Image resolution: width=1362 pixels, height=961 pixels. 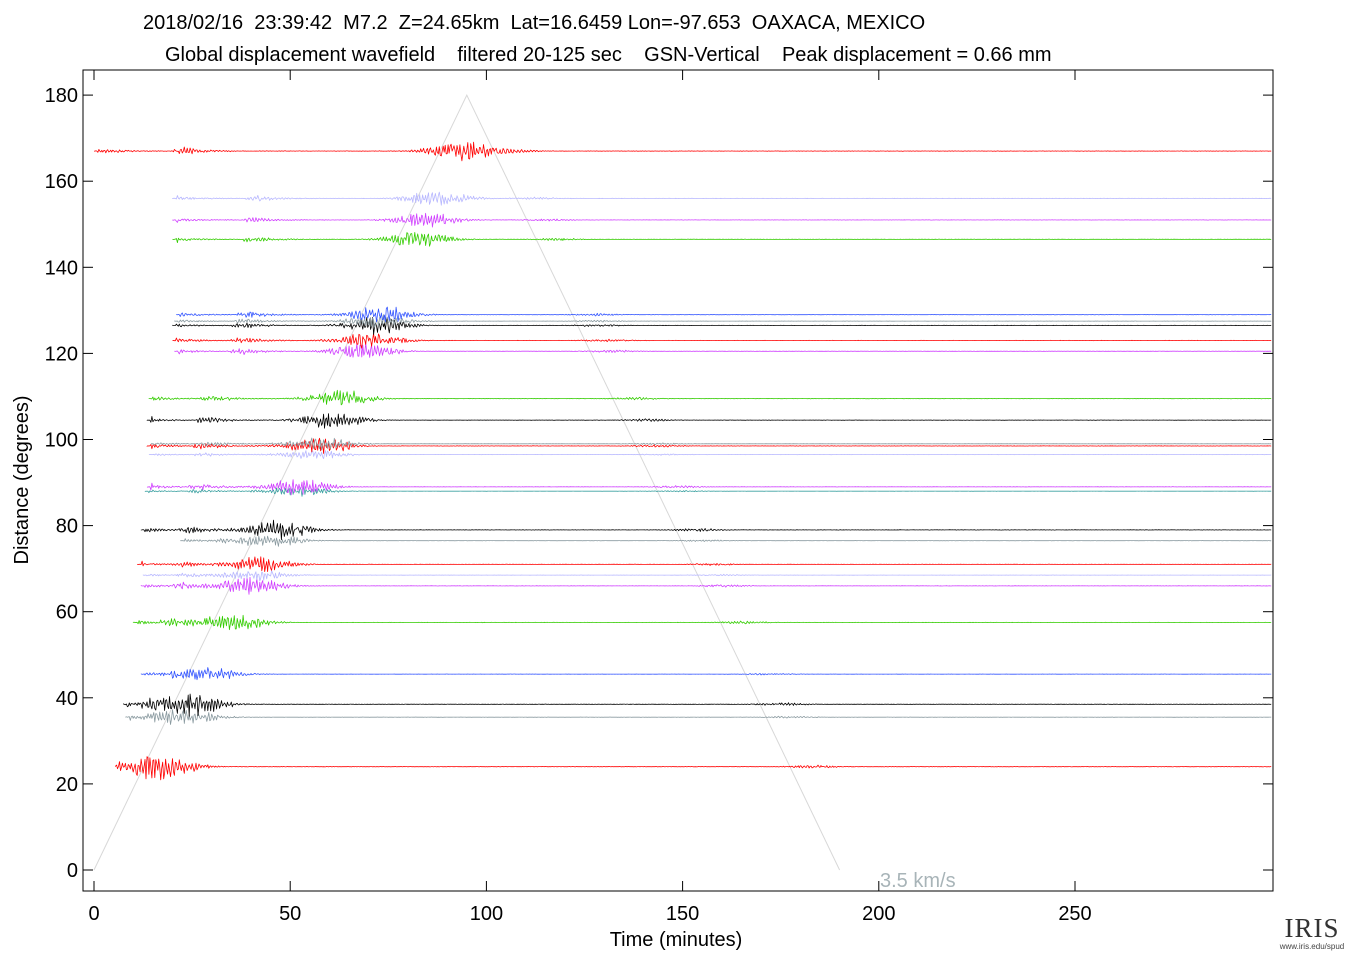 What do you see at coordinates (878, 914) in the screenshot?
I see `x-tick-label: 200` at bounding box center [878, 914].